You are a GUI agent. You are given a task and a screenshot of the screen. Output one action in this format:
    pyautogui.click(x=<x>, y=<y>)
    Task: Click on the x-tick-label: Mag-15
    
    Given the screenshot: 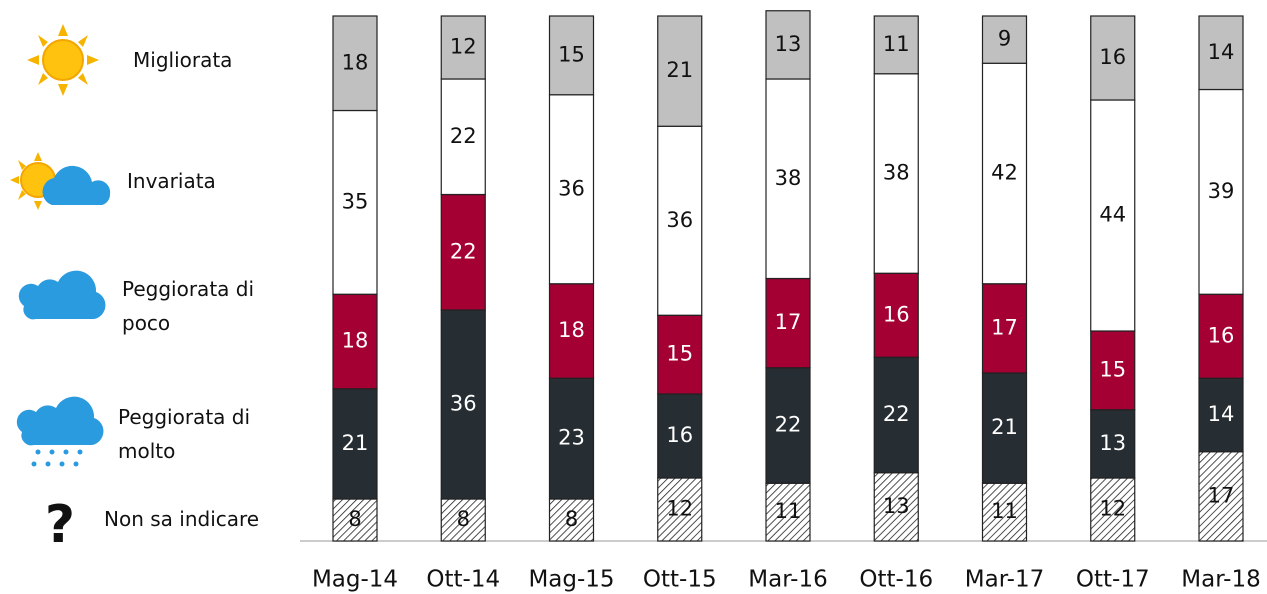 What is the action you would take?
    pyautogui.click(x=571, y=580)
    